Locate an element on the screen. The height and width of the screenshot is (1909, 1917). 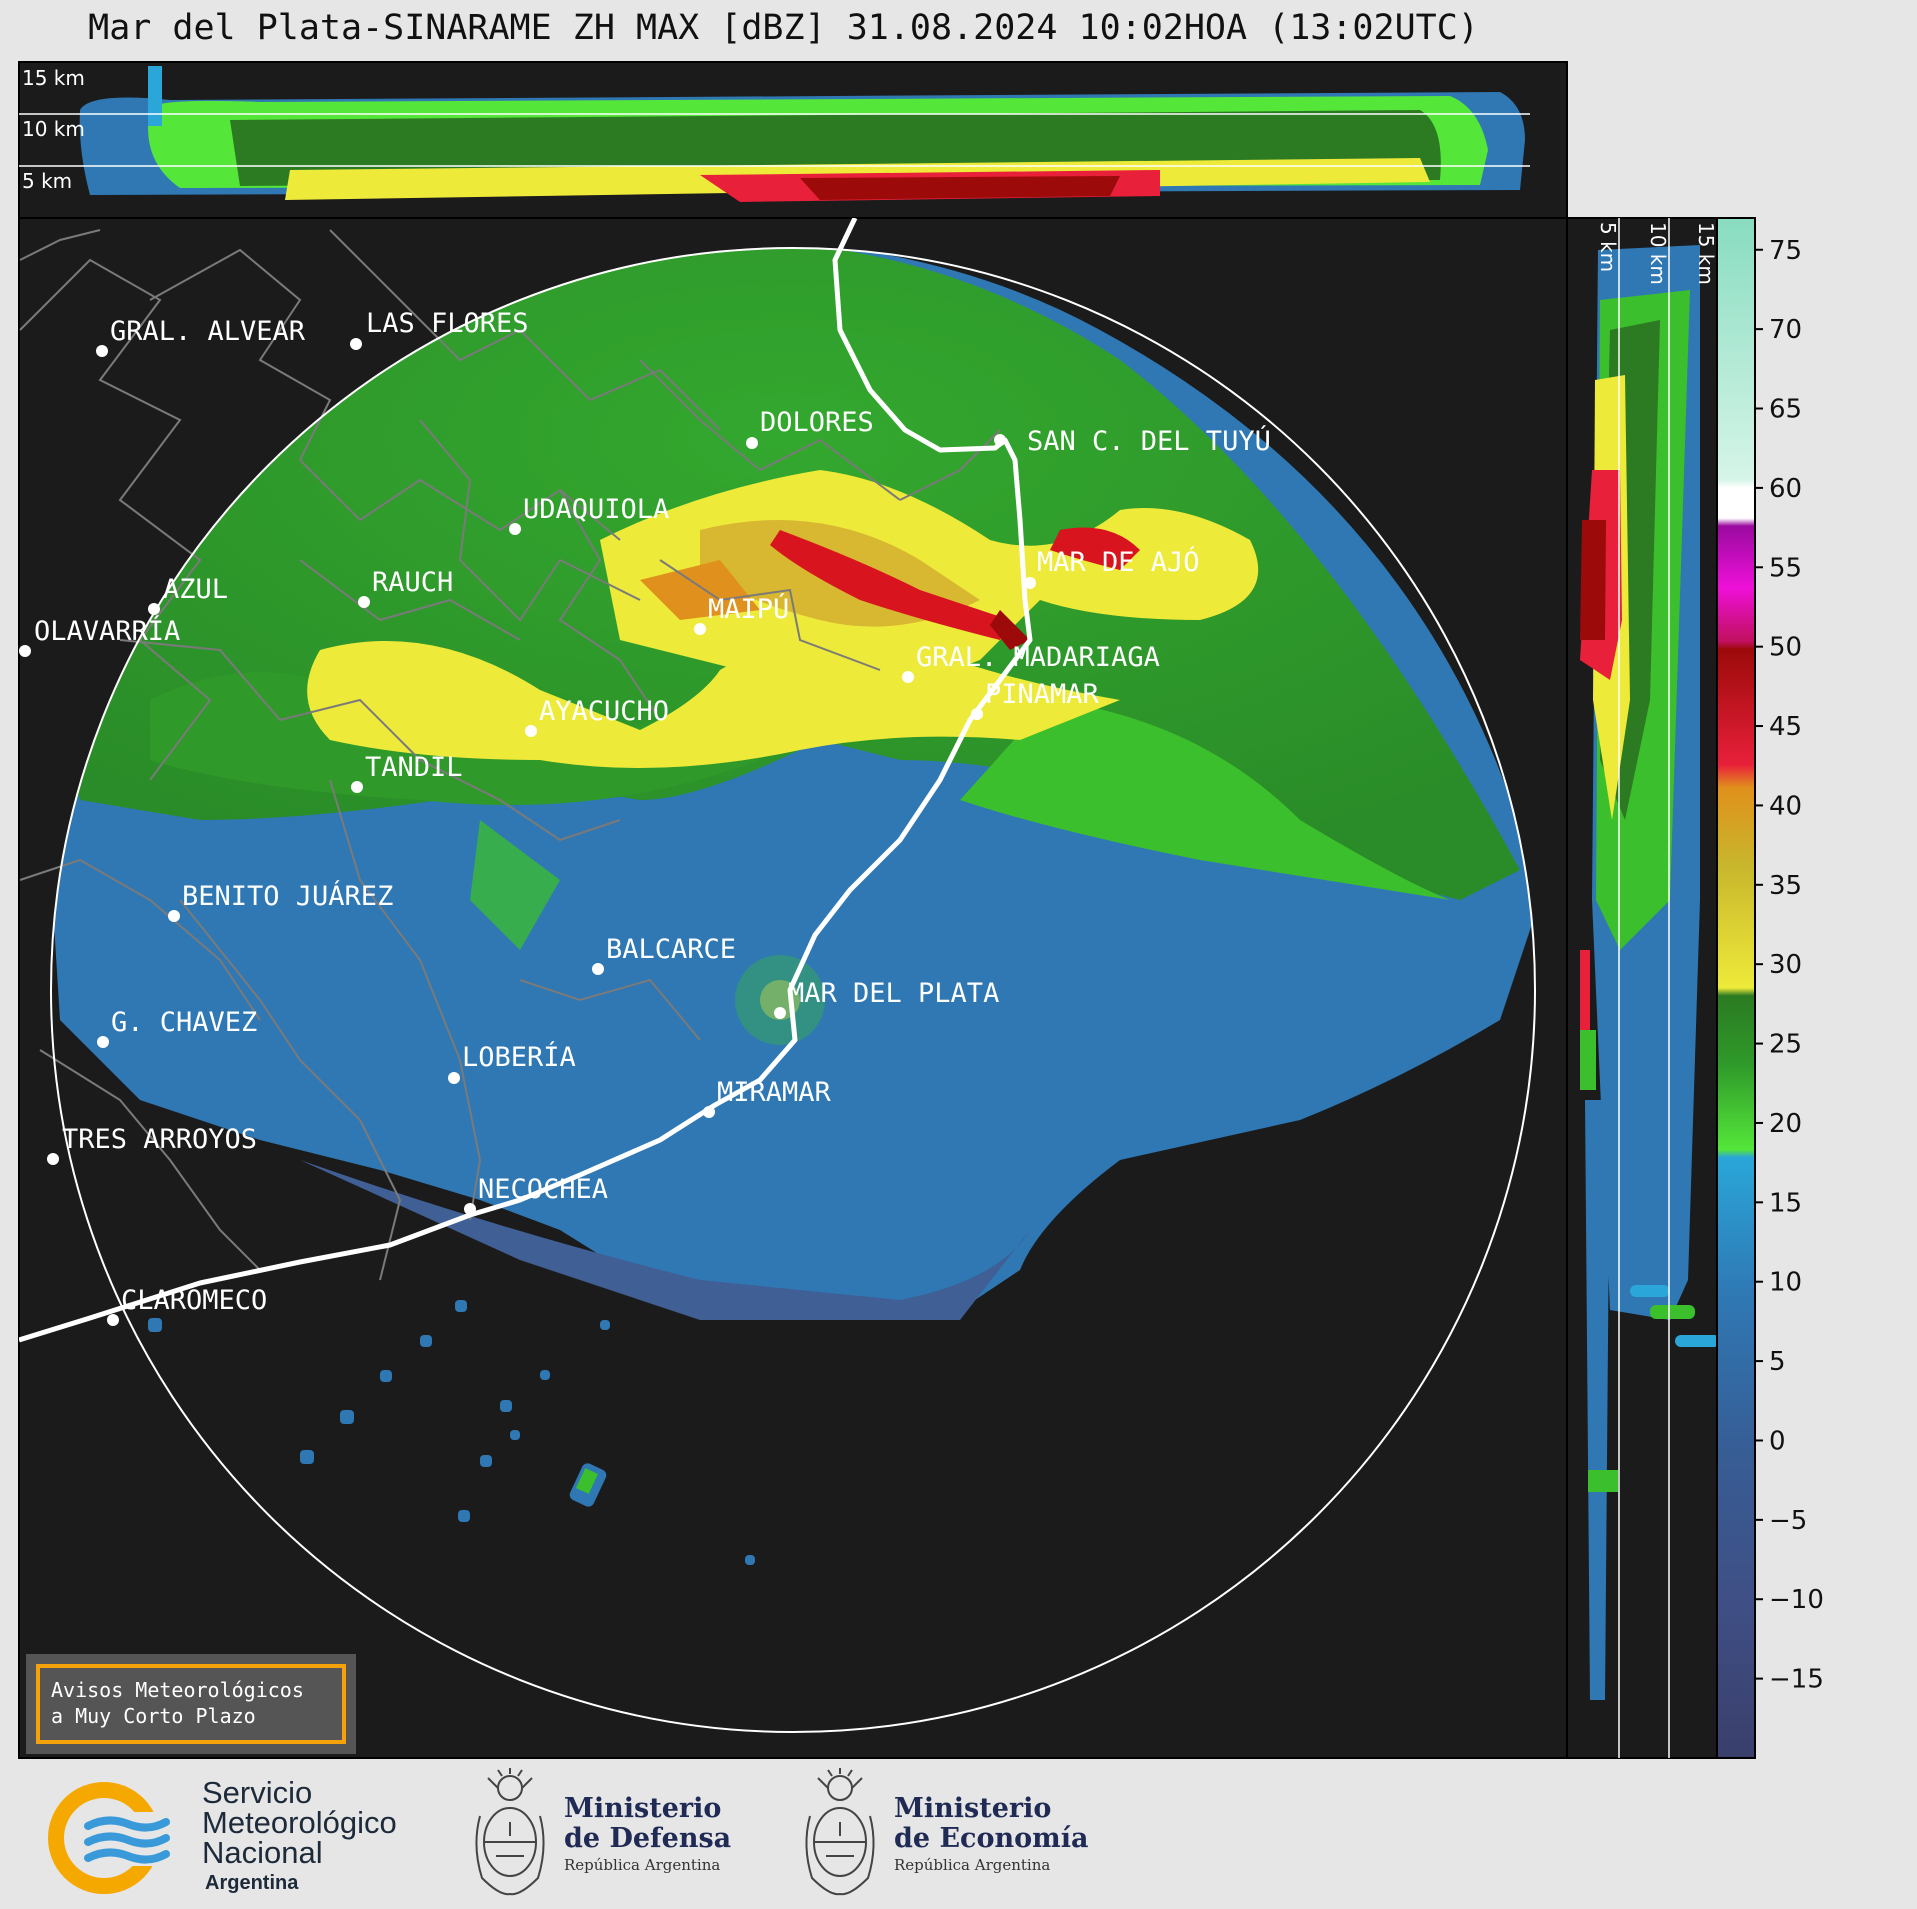
city-label-g-chavez: G. CHAVEZ is located at coordinates (184, 1022).